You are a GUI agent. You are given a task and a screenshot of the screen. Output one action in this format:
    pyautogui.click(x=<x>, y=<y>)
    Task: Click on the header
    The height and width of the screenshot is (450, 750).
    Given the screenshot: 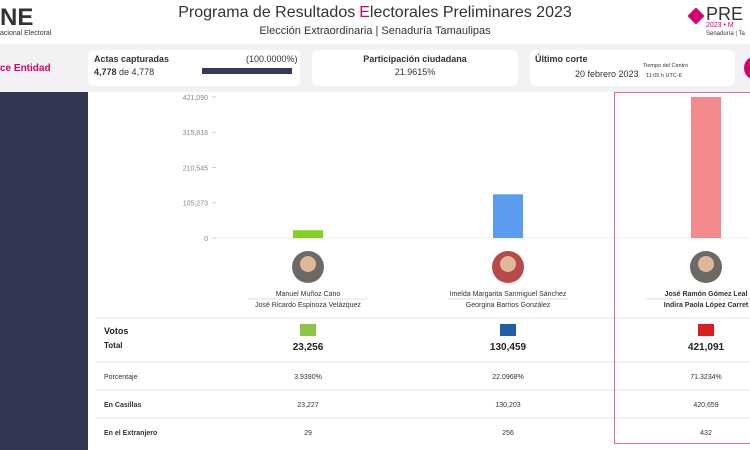 What is the action you would take?
    pyautogui.click(x=375, y=22)
    